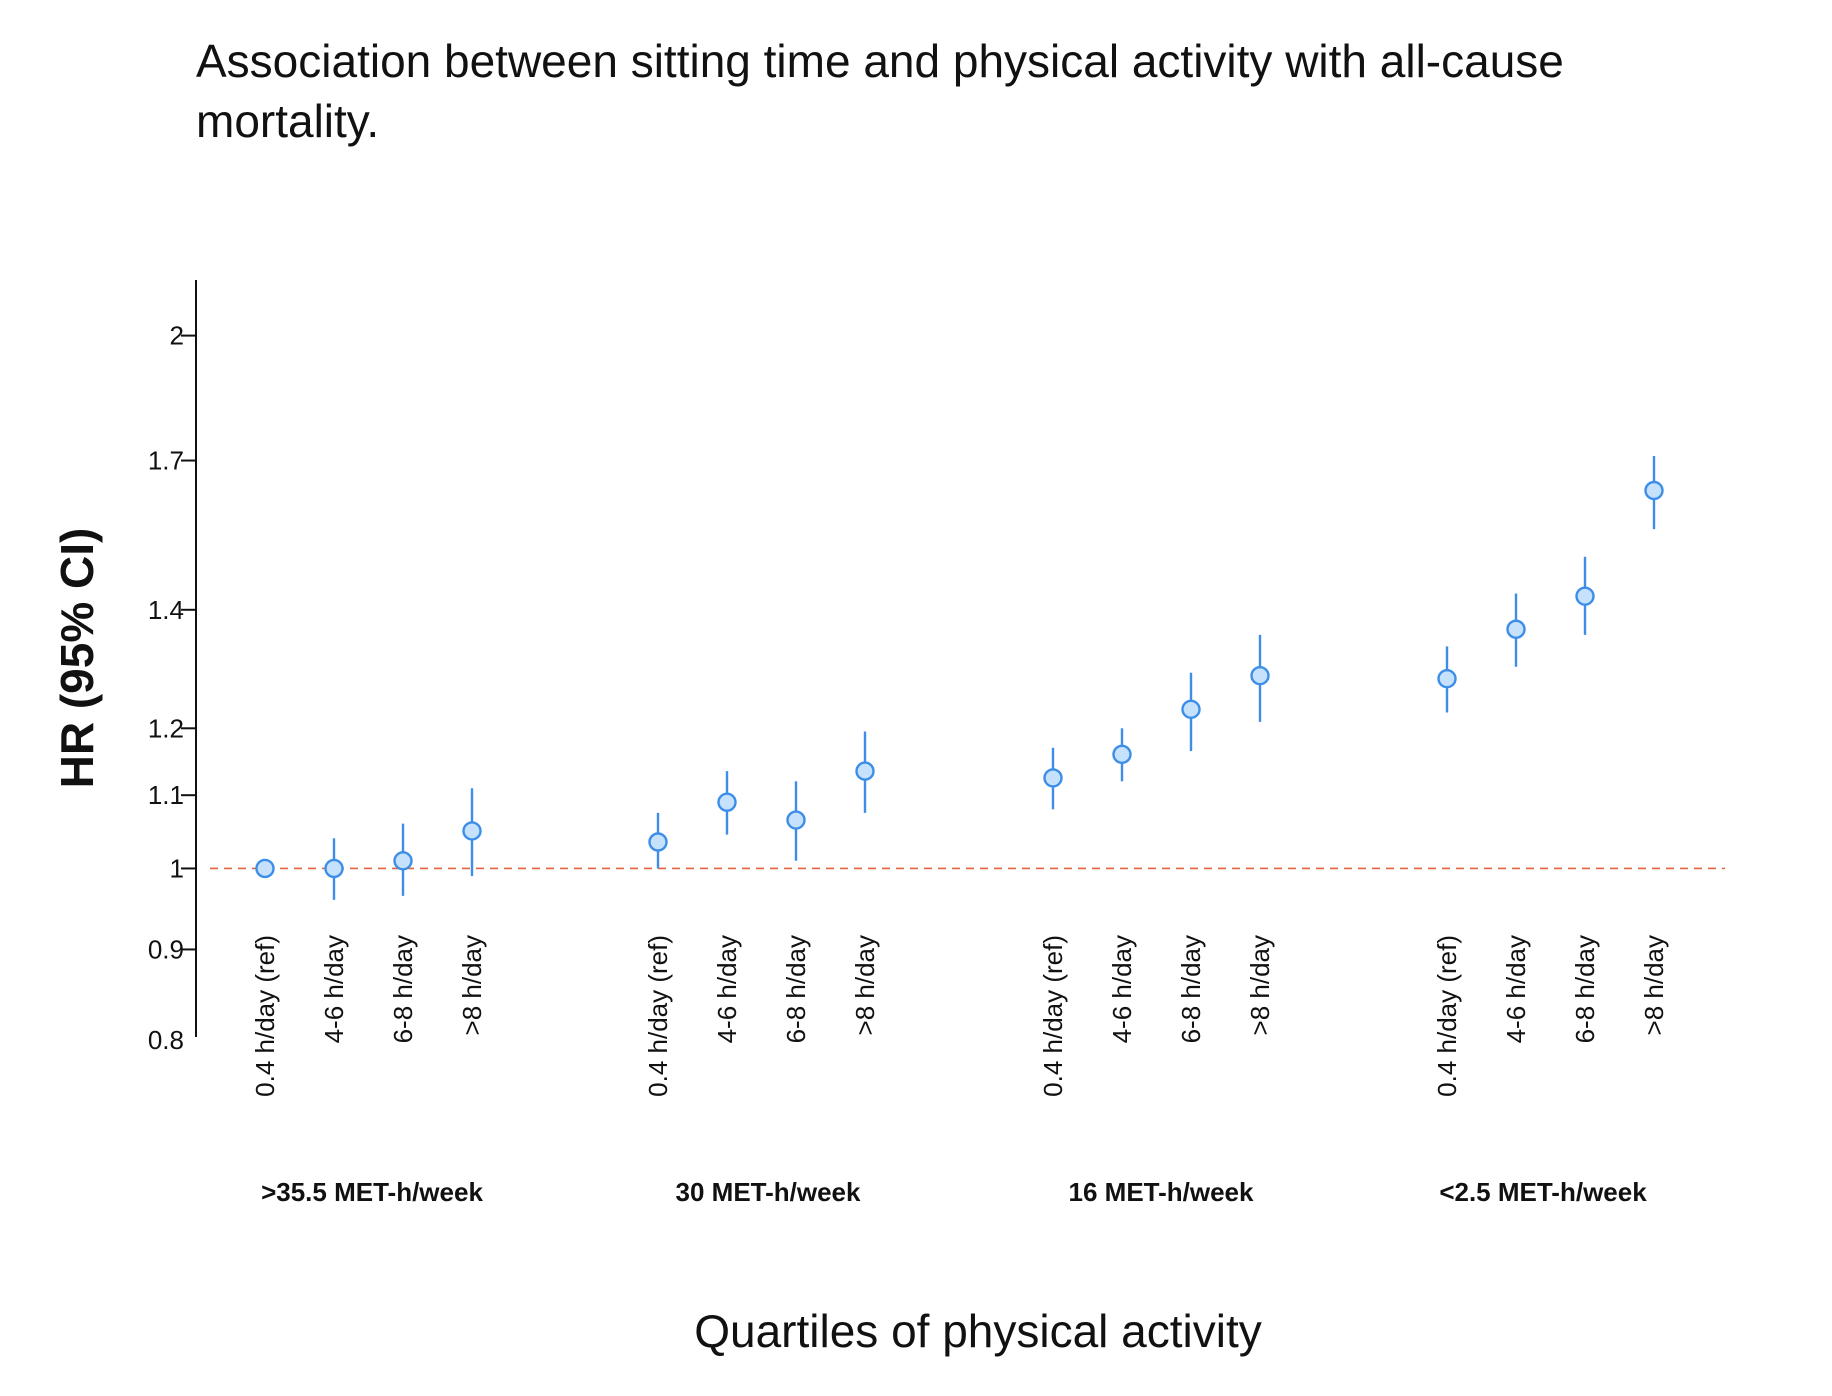 Image resolution: width=1832 pixels, height=1396 pixels. What do you see at coordinates (166, 949) in the screenshot?
I see `y-tick-label: 0.9` at bounding box center [166, 949].